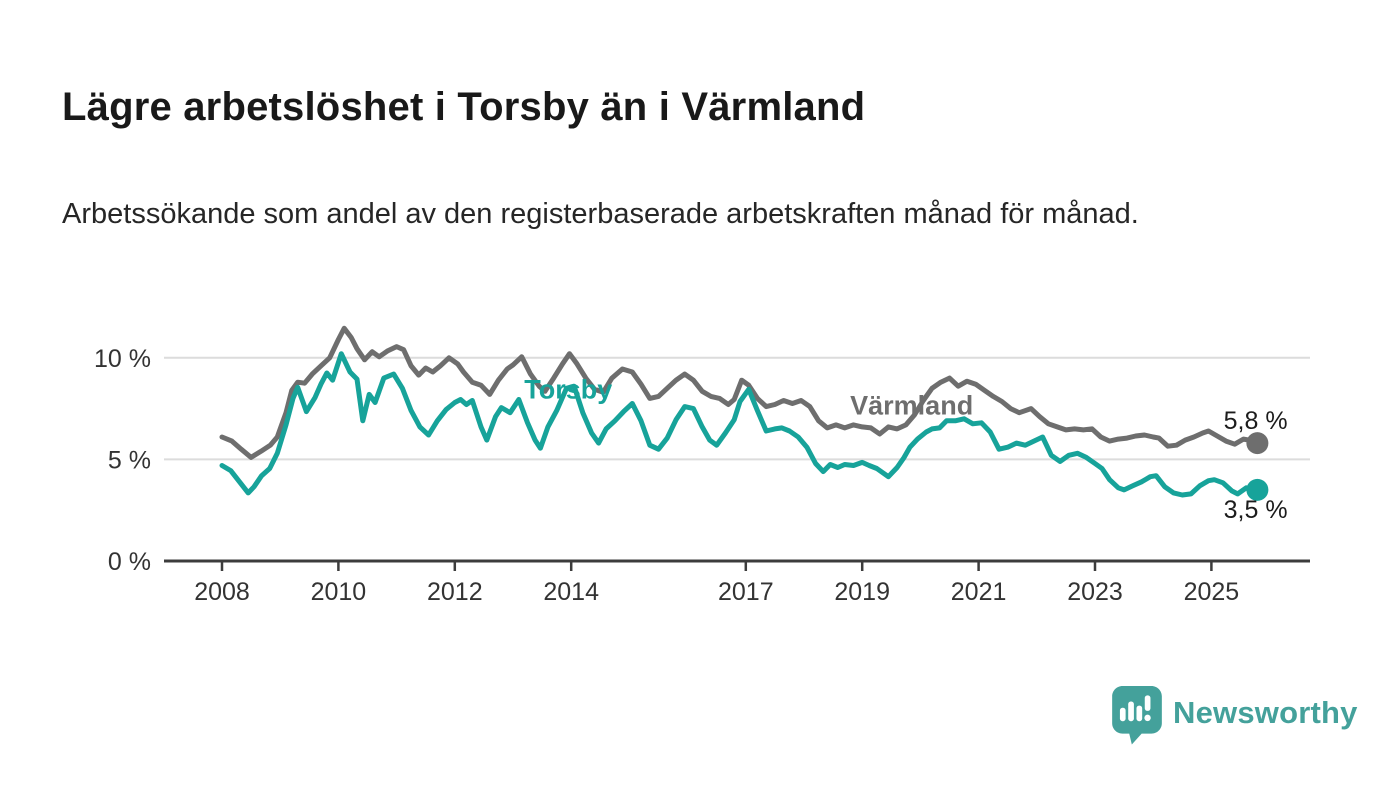 The height and width of the screenshot is (794, 1400). What do you see at coordinates (1256, 510) in the screenshot?
I see `series-end-value-label: 3,5 %` at bounding box center [1256, 510].